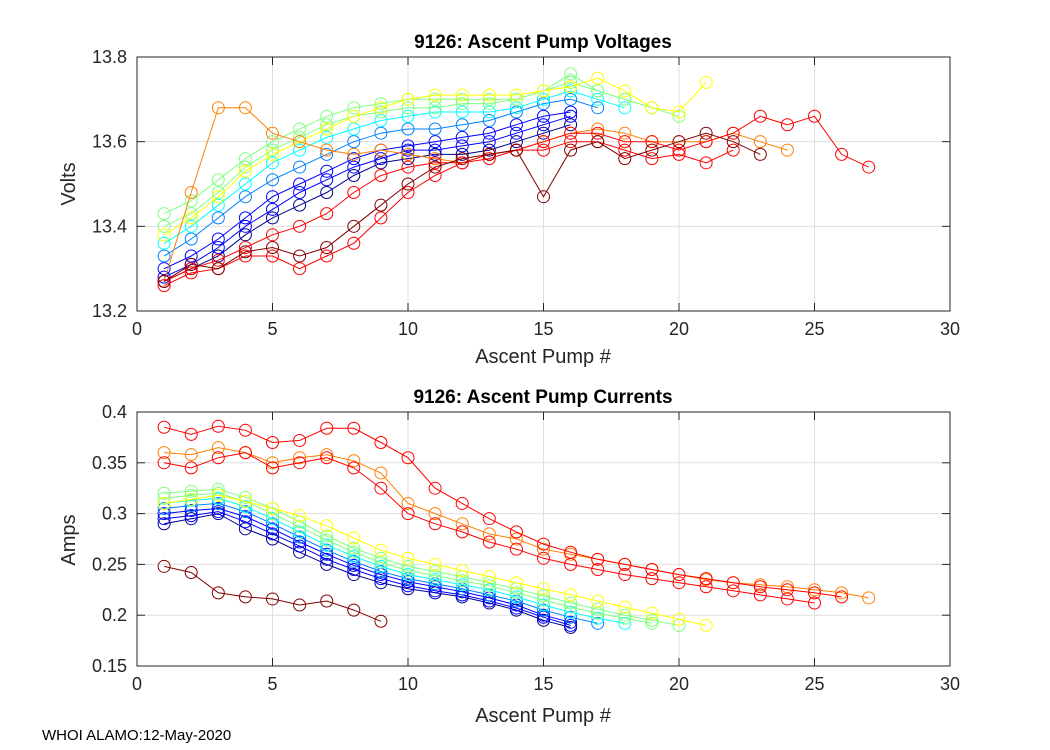 Image resolution: width=1050 pixels, height=750 pixels. I want to click on current-x-tick-label: 10, so click(408, 684).